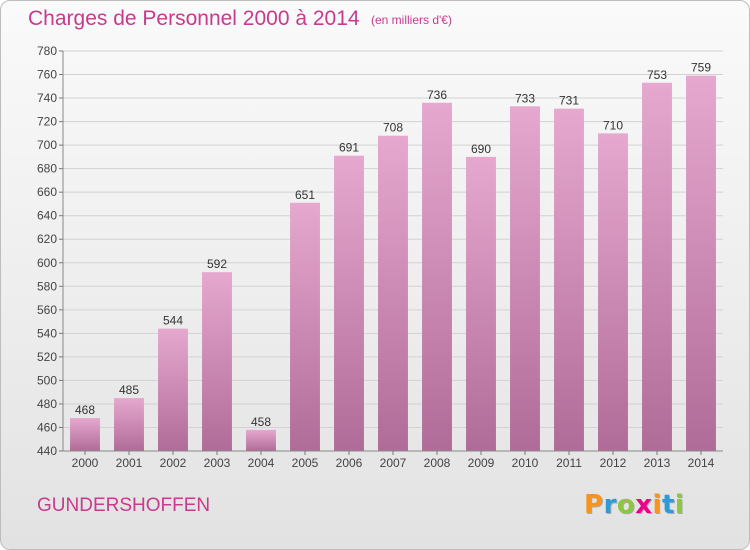 Image resolution: width=750 pixels, height=550 pixels. What do you see at coordinates (437, 95) in the screenshot?
I see `data-label: 736` at bounding box center [437, 95].